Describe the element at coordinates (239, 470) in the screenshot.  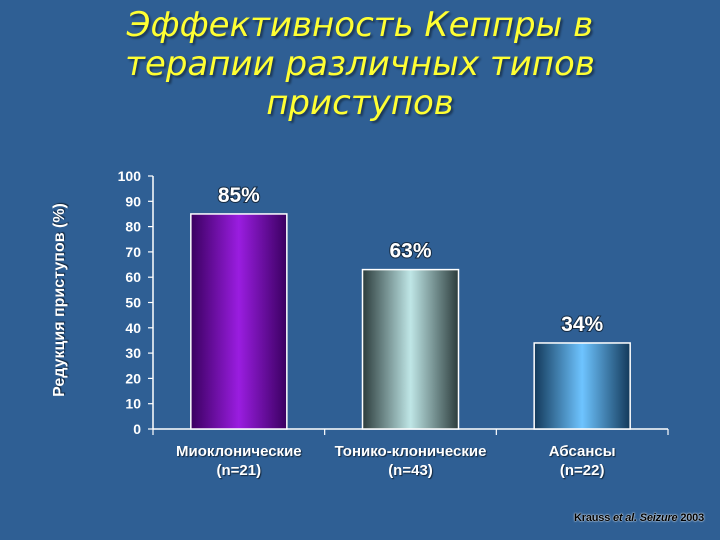
I see `category-count: (n=21)` at that location.